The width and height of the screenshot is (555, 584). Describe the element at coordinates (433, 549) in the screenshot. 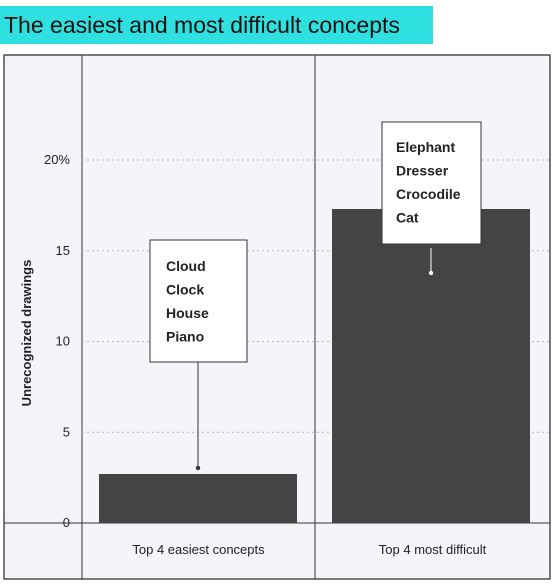

I see `category-label: Top 4 most difficult` at that location.